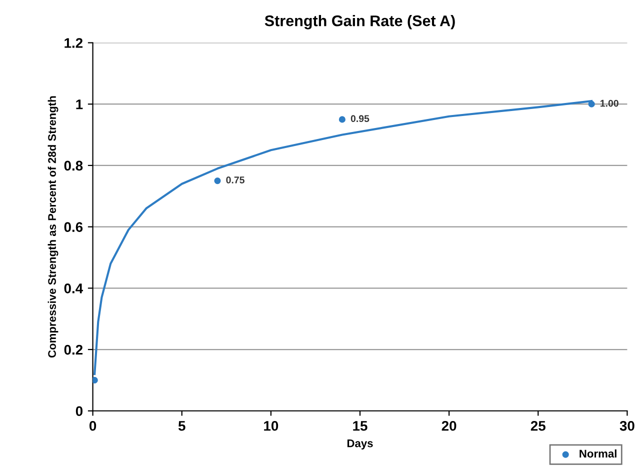 This screenshot has height=475, width=640. What do you see at coordinates (53, 227) in the screenshot?
I see `y-axis-title: Compressive Strength as Percent of 28d Strength` at bounding box center [53, 227].